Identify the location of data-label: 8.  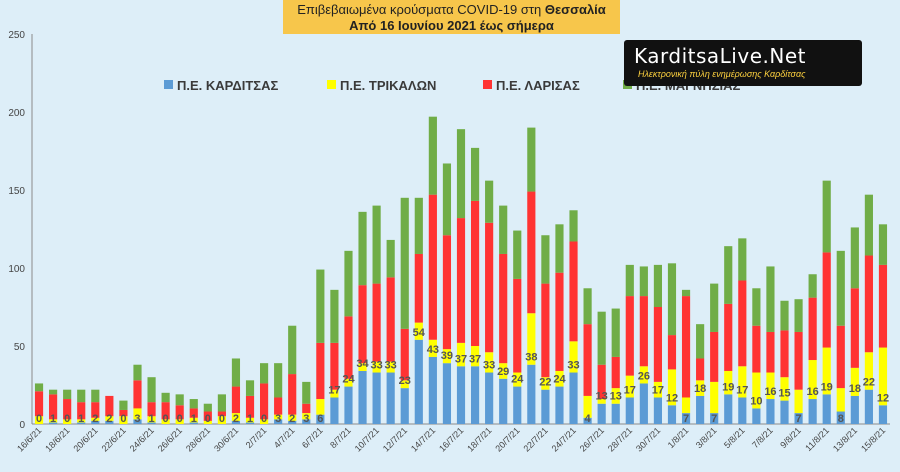
(841, 419).